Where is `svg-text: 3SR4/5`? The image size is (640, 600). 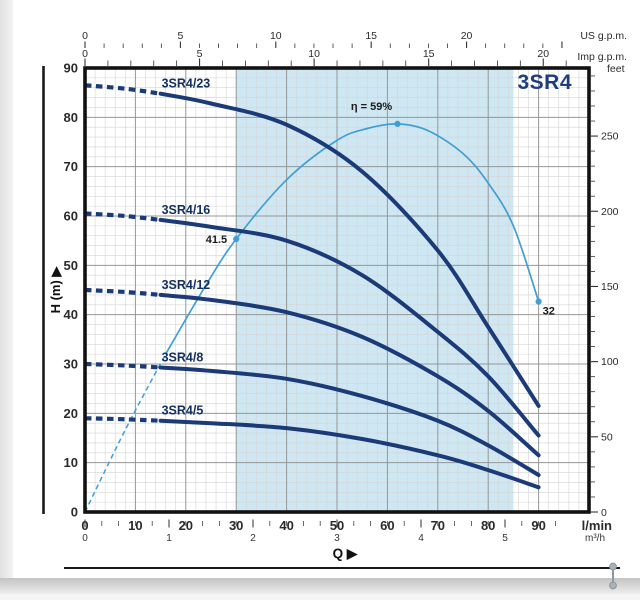 svg-text: 3SR4/5 is located at coordinates (183, 411).